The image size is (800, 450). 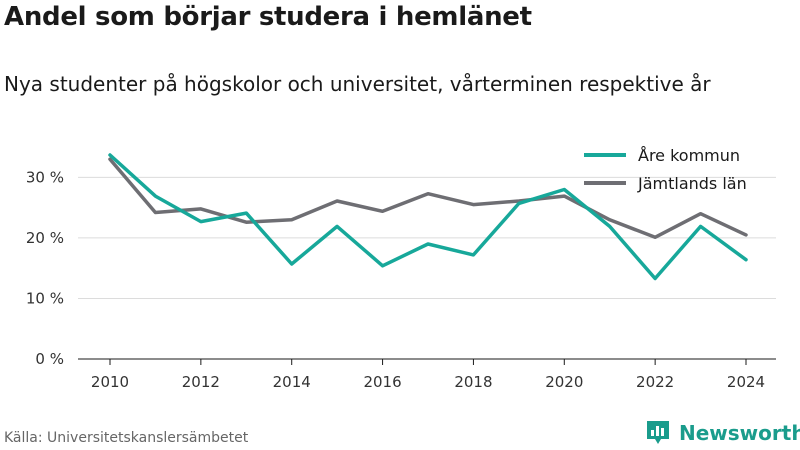 What do you see at coordinates (268, 17) in the screenshot?
I see `chart-title: Andel som börjar studera i hemlänet` at bounding box center [268, 17].